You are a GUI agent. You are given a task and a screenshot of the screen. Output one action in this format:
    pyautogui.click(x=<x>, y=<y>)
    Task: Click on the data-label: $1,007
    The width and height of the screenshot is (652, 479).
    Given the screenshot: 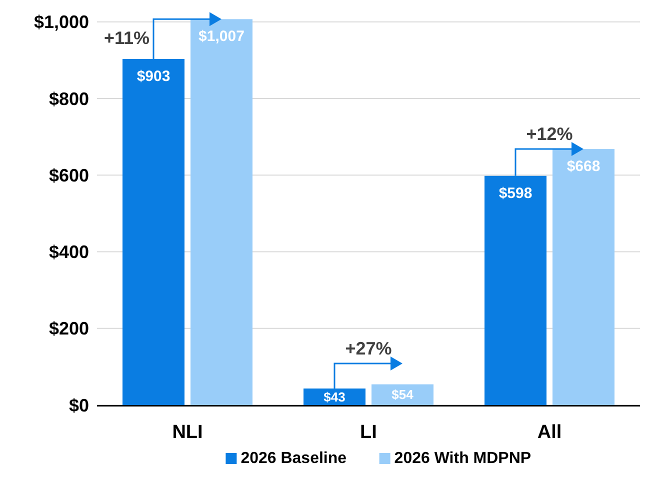 What is the action you would take?
    pyautogui.click(x=221, y=37)
    